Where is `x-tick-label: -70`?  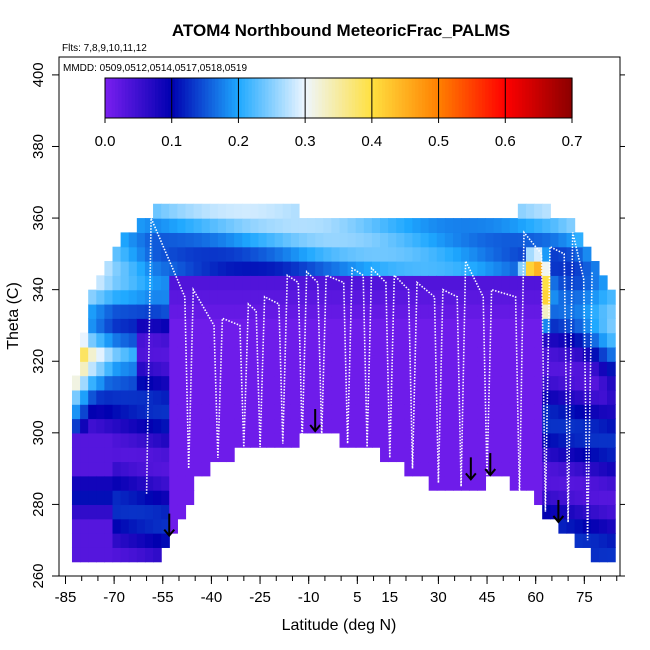
x-tick-label: -70 is located at coordinates (114, 597).